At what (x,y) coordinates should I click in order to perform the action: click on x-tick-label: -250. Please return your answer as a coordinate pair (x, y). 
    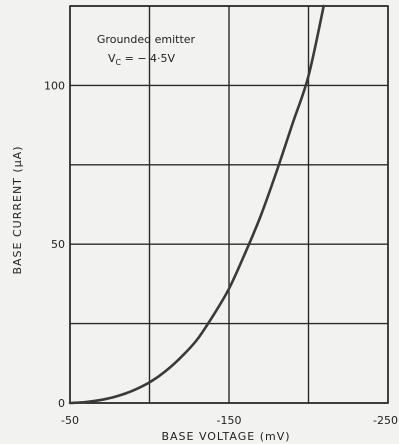
    Looking at the image, I should click on (385, 420).